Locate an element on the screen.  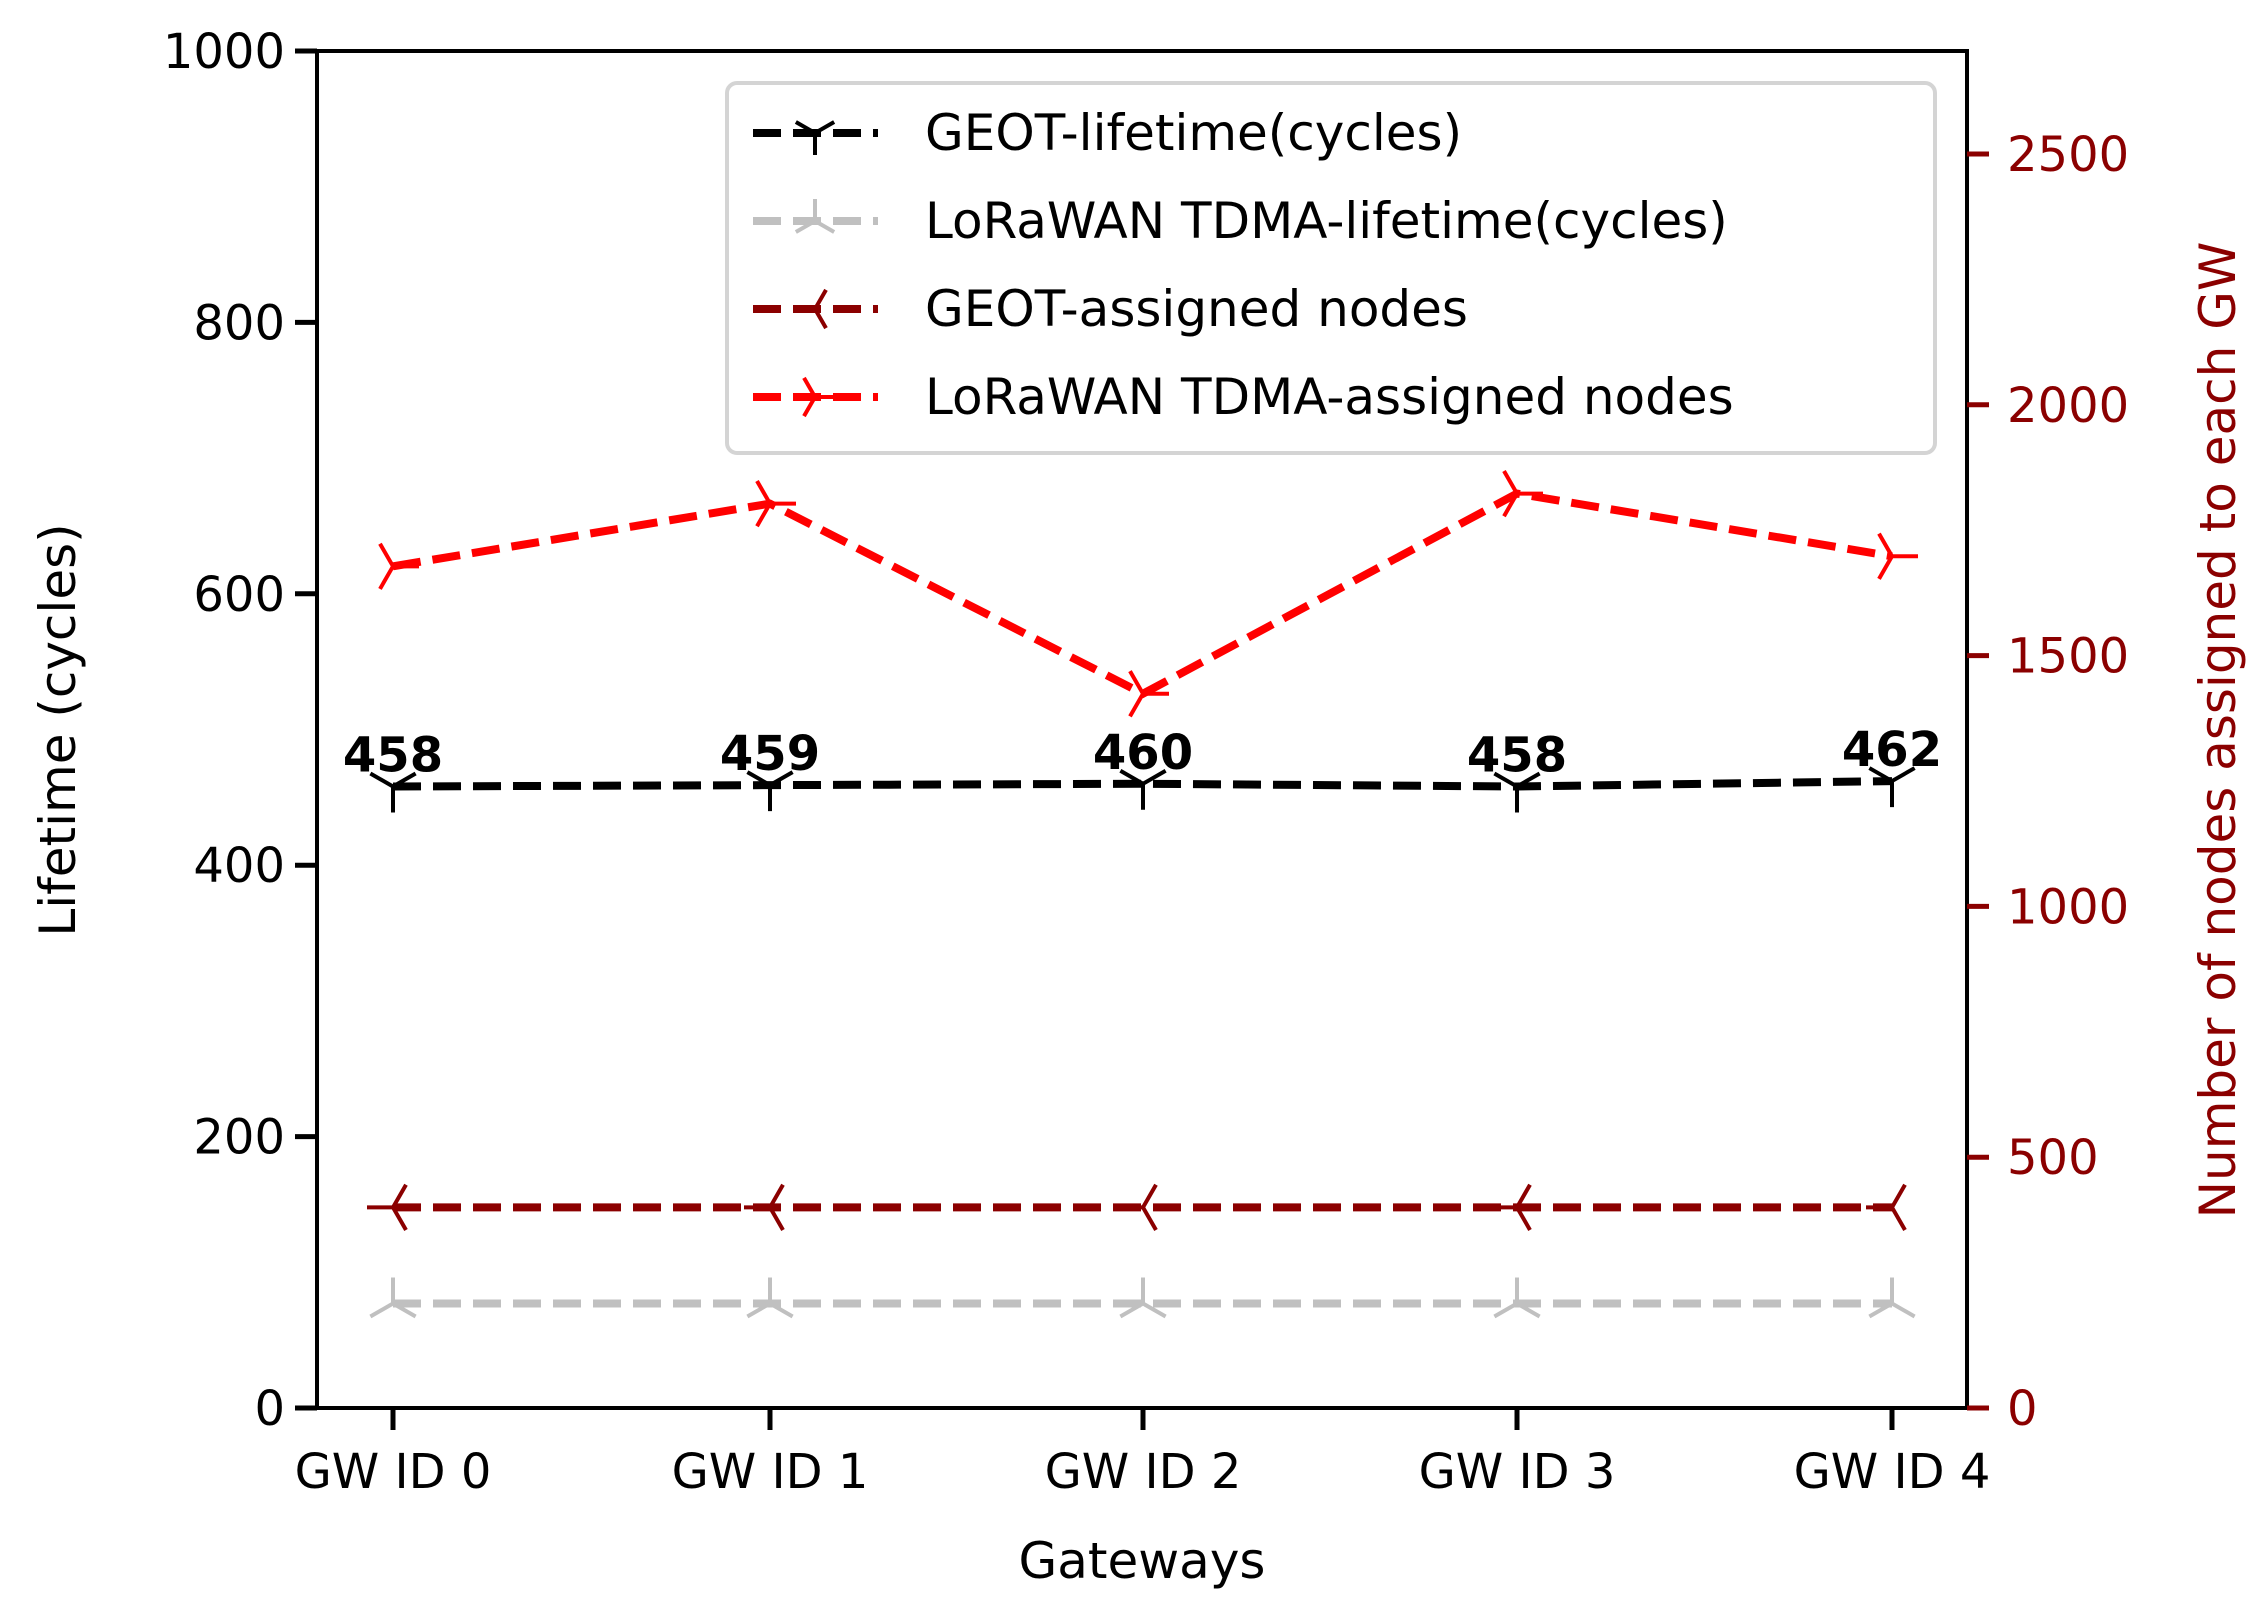
data-label: 460 is located at coordinates (1143, 753).